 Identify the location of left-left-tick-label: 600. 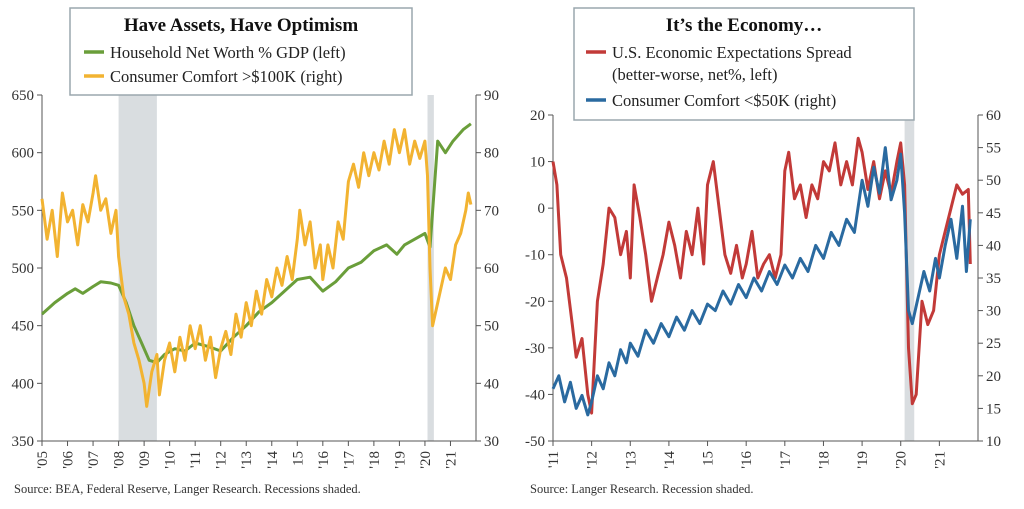
(23, 154).